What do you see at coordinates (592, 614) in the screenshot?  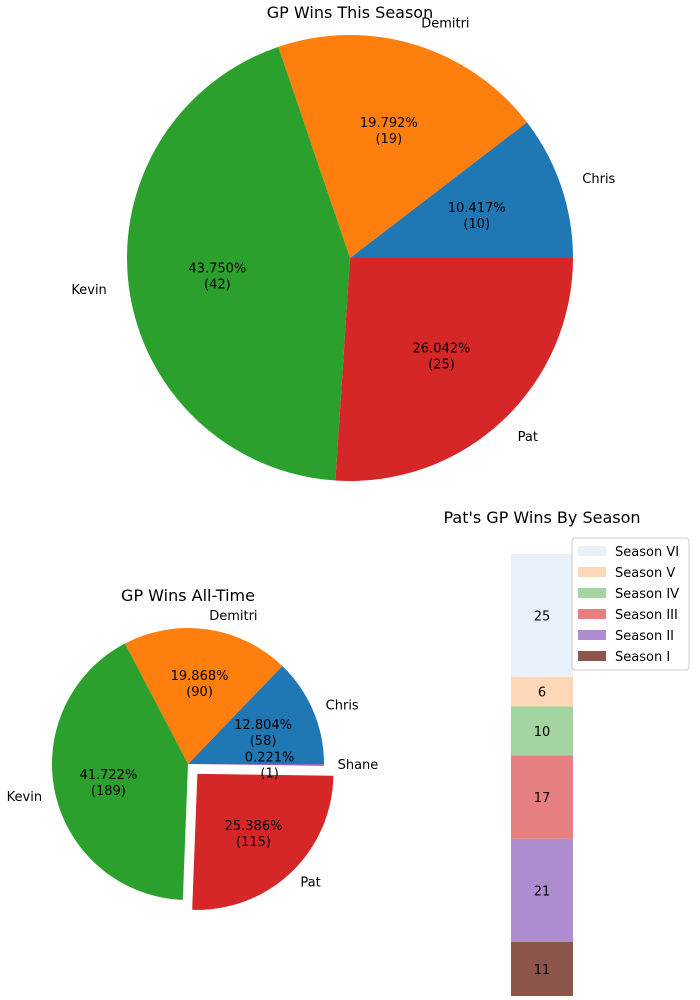 I see `legend-swatch-season-iii` at bounding box center [592, 614].